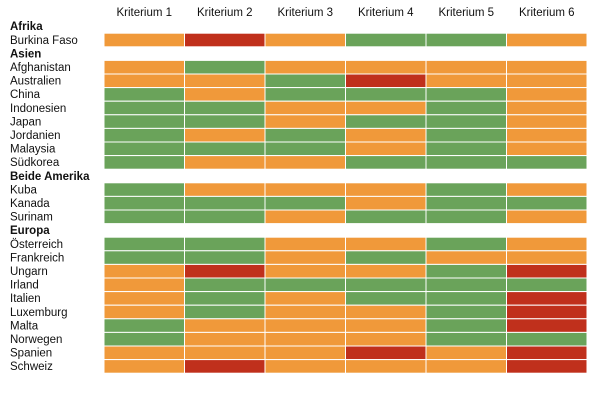 This screenshot has height=400, width=600. Describe the element at coordinates (30, 204) in the screenshot. I see `row-label: Kanada` at that location.